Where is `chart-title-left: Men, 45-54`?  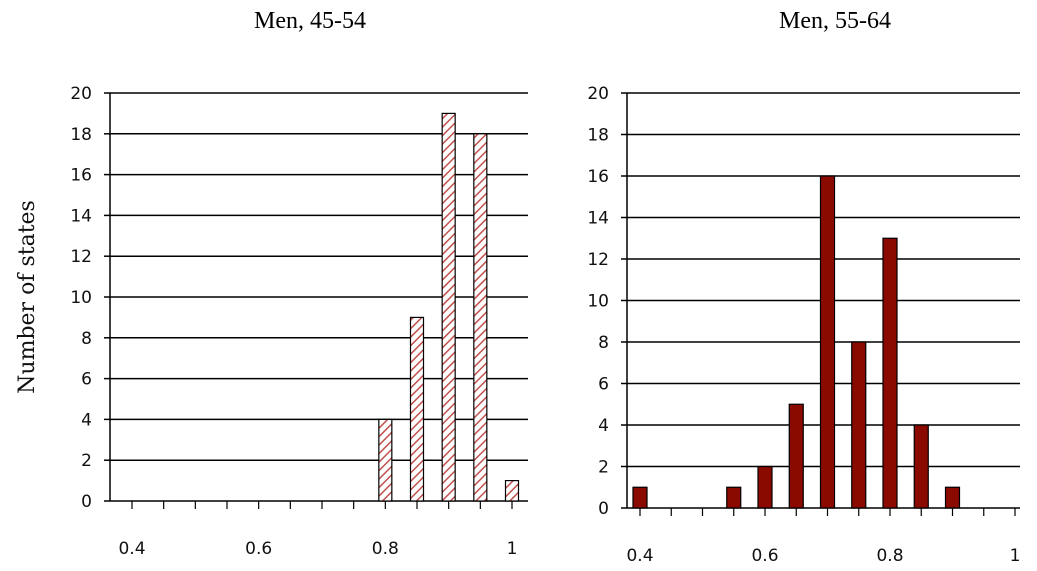 chart-title-left: Men, 45-54 is located at coordinates (310, 21).